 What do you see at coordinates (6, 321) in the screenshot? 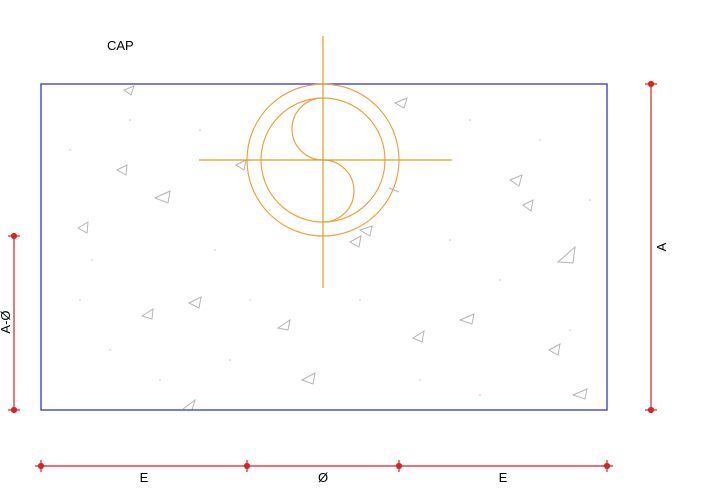
I see `dimension-a-minus-phi-label: A-Ø` at bounding box center [6, 321].